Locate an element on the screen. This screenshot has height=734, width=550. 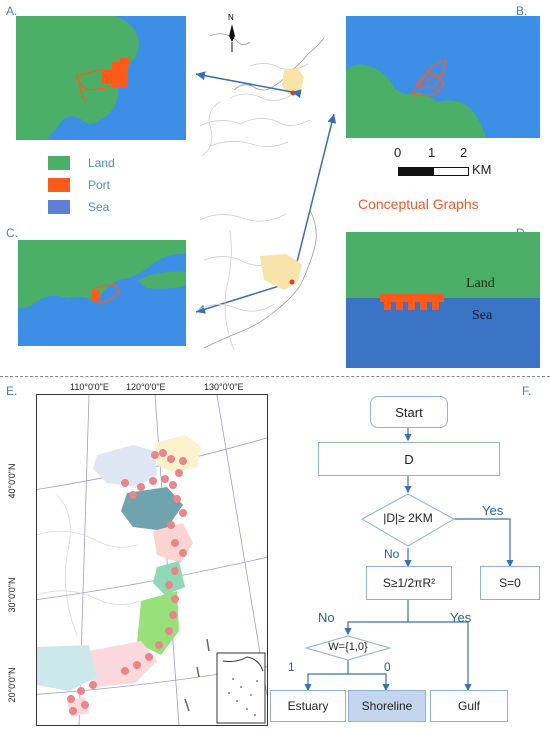
flow-d: D is located at coordinates (409, 459).